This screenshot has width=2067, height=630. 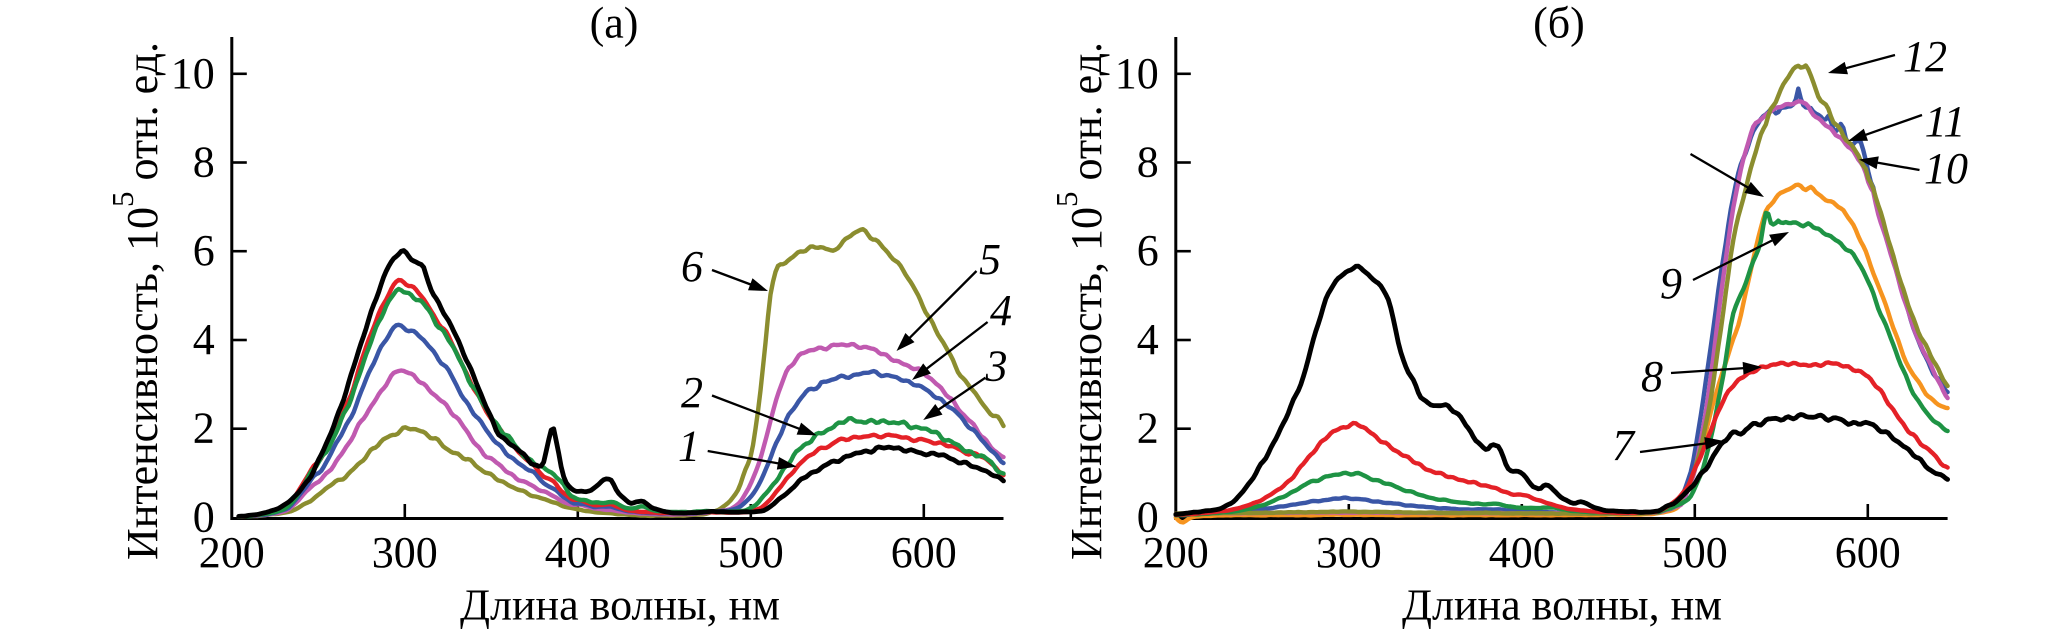 What do you see at coordinates (1624, 445) in the screenshot?
I see `svg-text: 7` at bounding box center [1624, 445].